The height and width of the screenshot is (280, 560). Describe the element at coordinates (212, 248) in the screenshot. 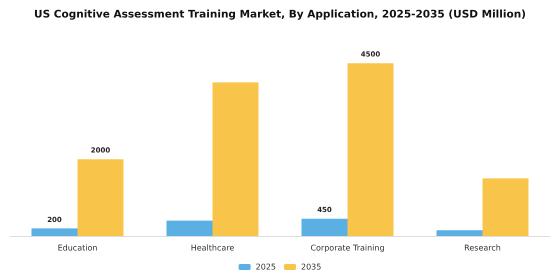

I see `x-tick-label: Healthcare` at that location.